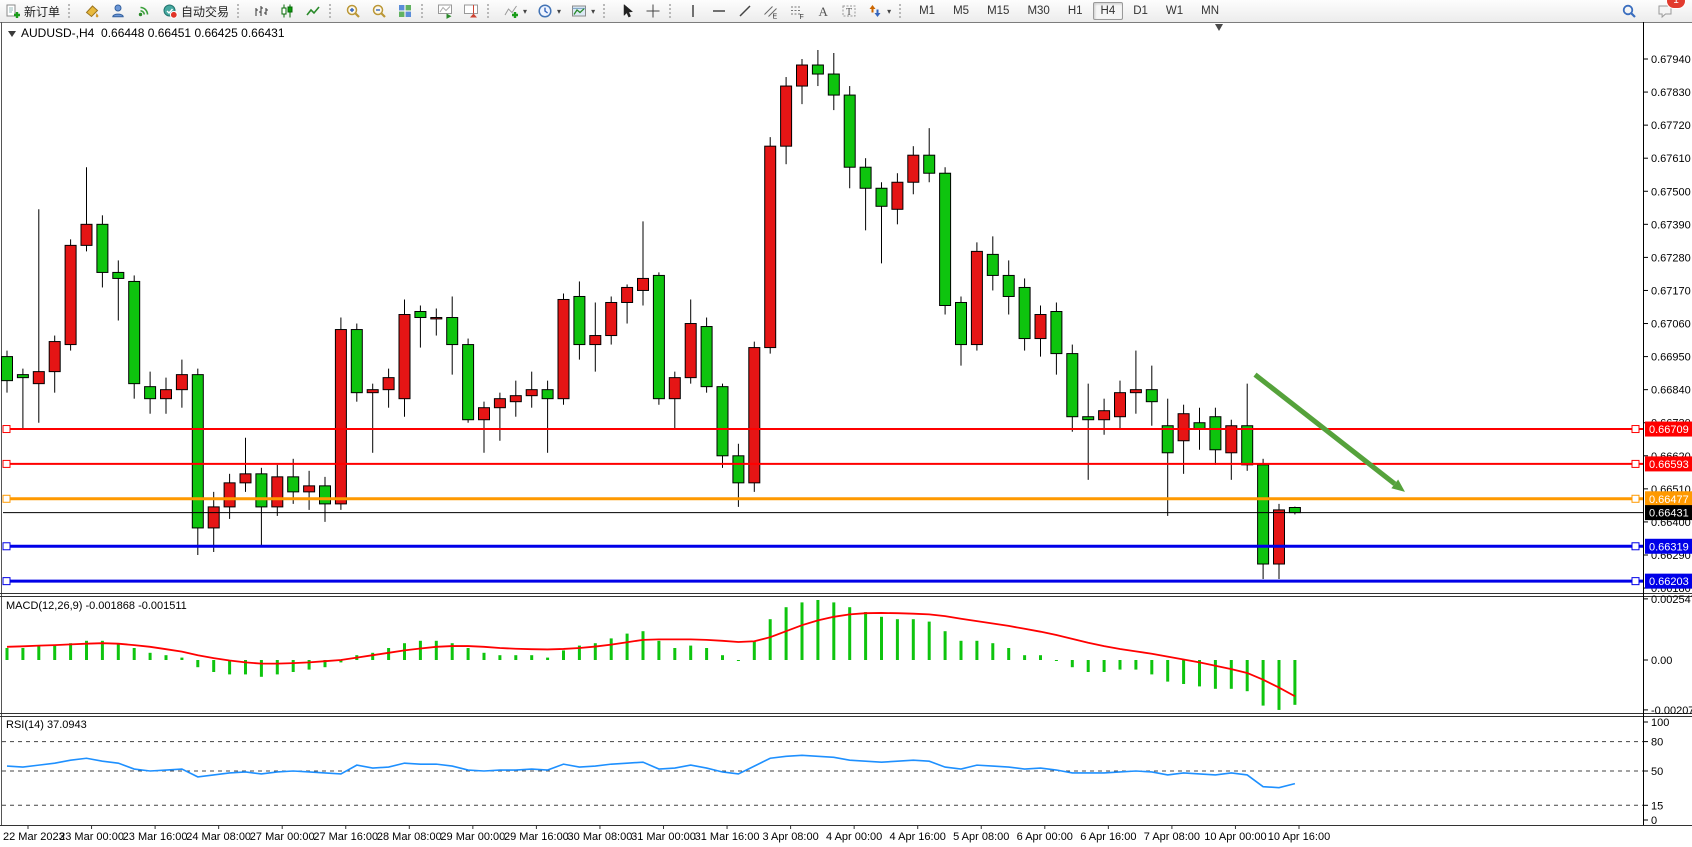 The image size is (1692, 847). What do you see at coordinates (1671, 358) in the screenshot?
I see `price-axis-label: 0.66950` at bounding box center [1671, 358].